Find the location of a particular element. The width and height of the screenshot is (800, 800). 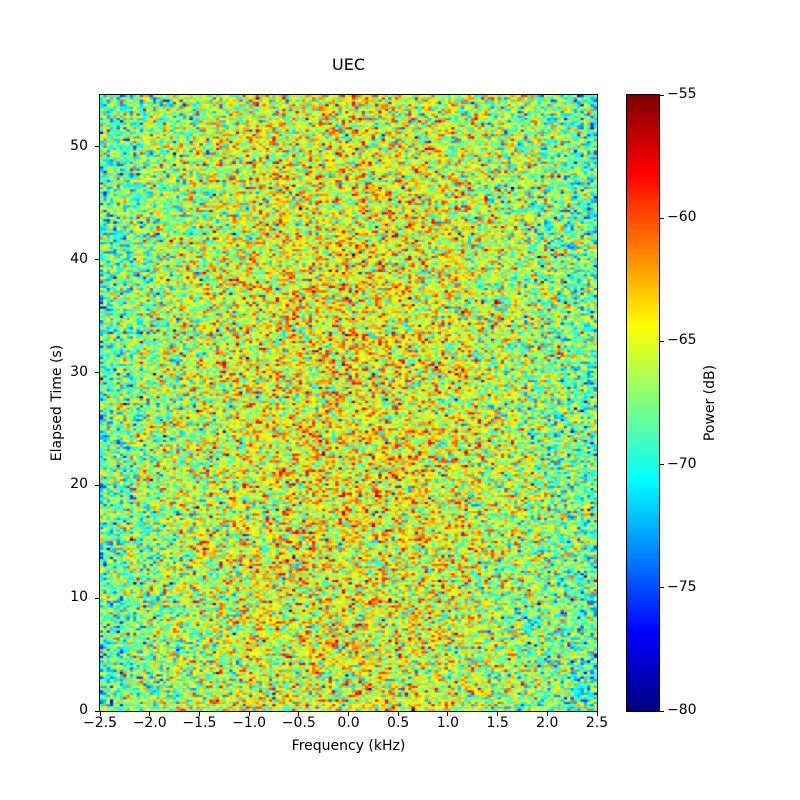

y-tick-label: 10 is located at coordinates (79, 597).